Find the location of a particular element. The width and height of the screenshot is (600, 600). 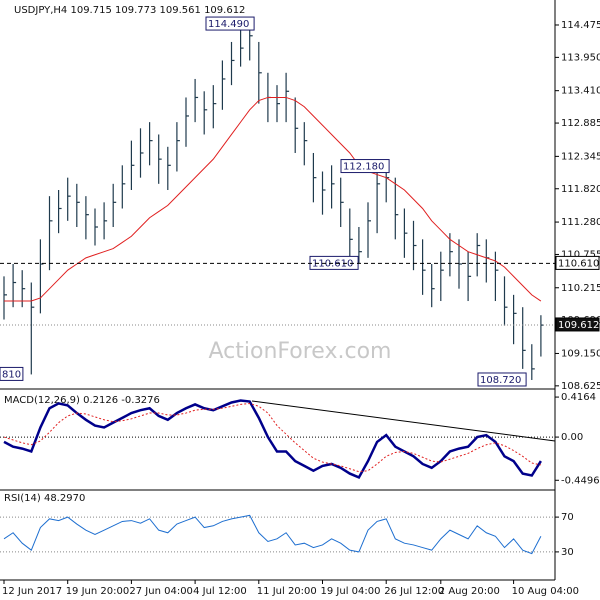

macd-line is located at coordinates (272, 439).